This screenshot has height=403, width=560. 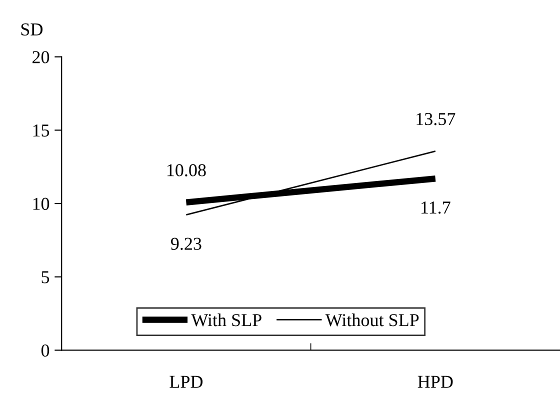 What do you see at coordinates (41, 204) in the screenshot?
I see `y-tick-label: 10` at bounding box center [41, 204].